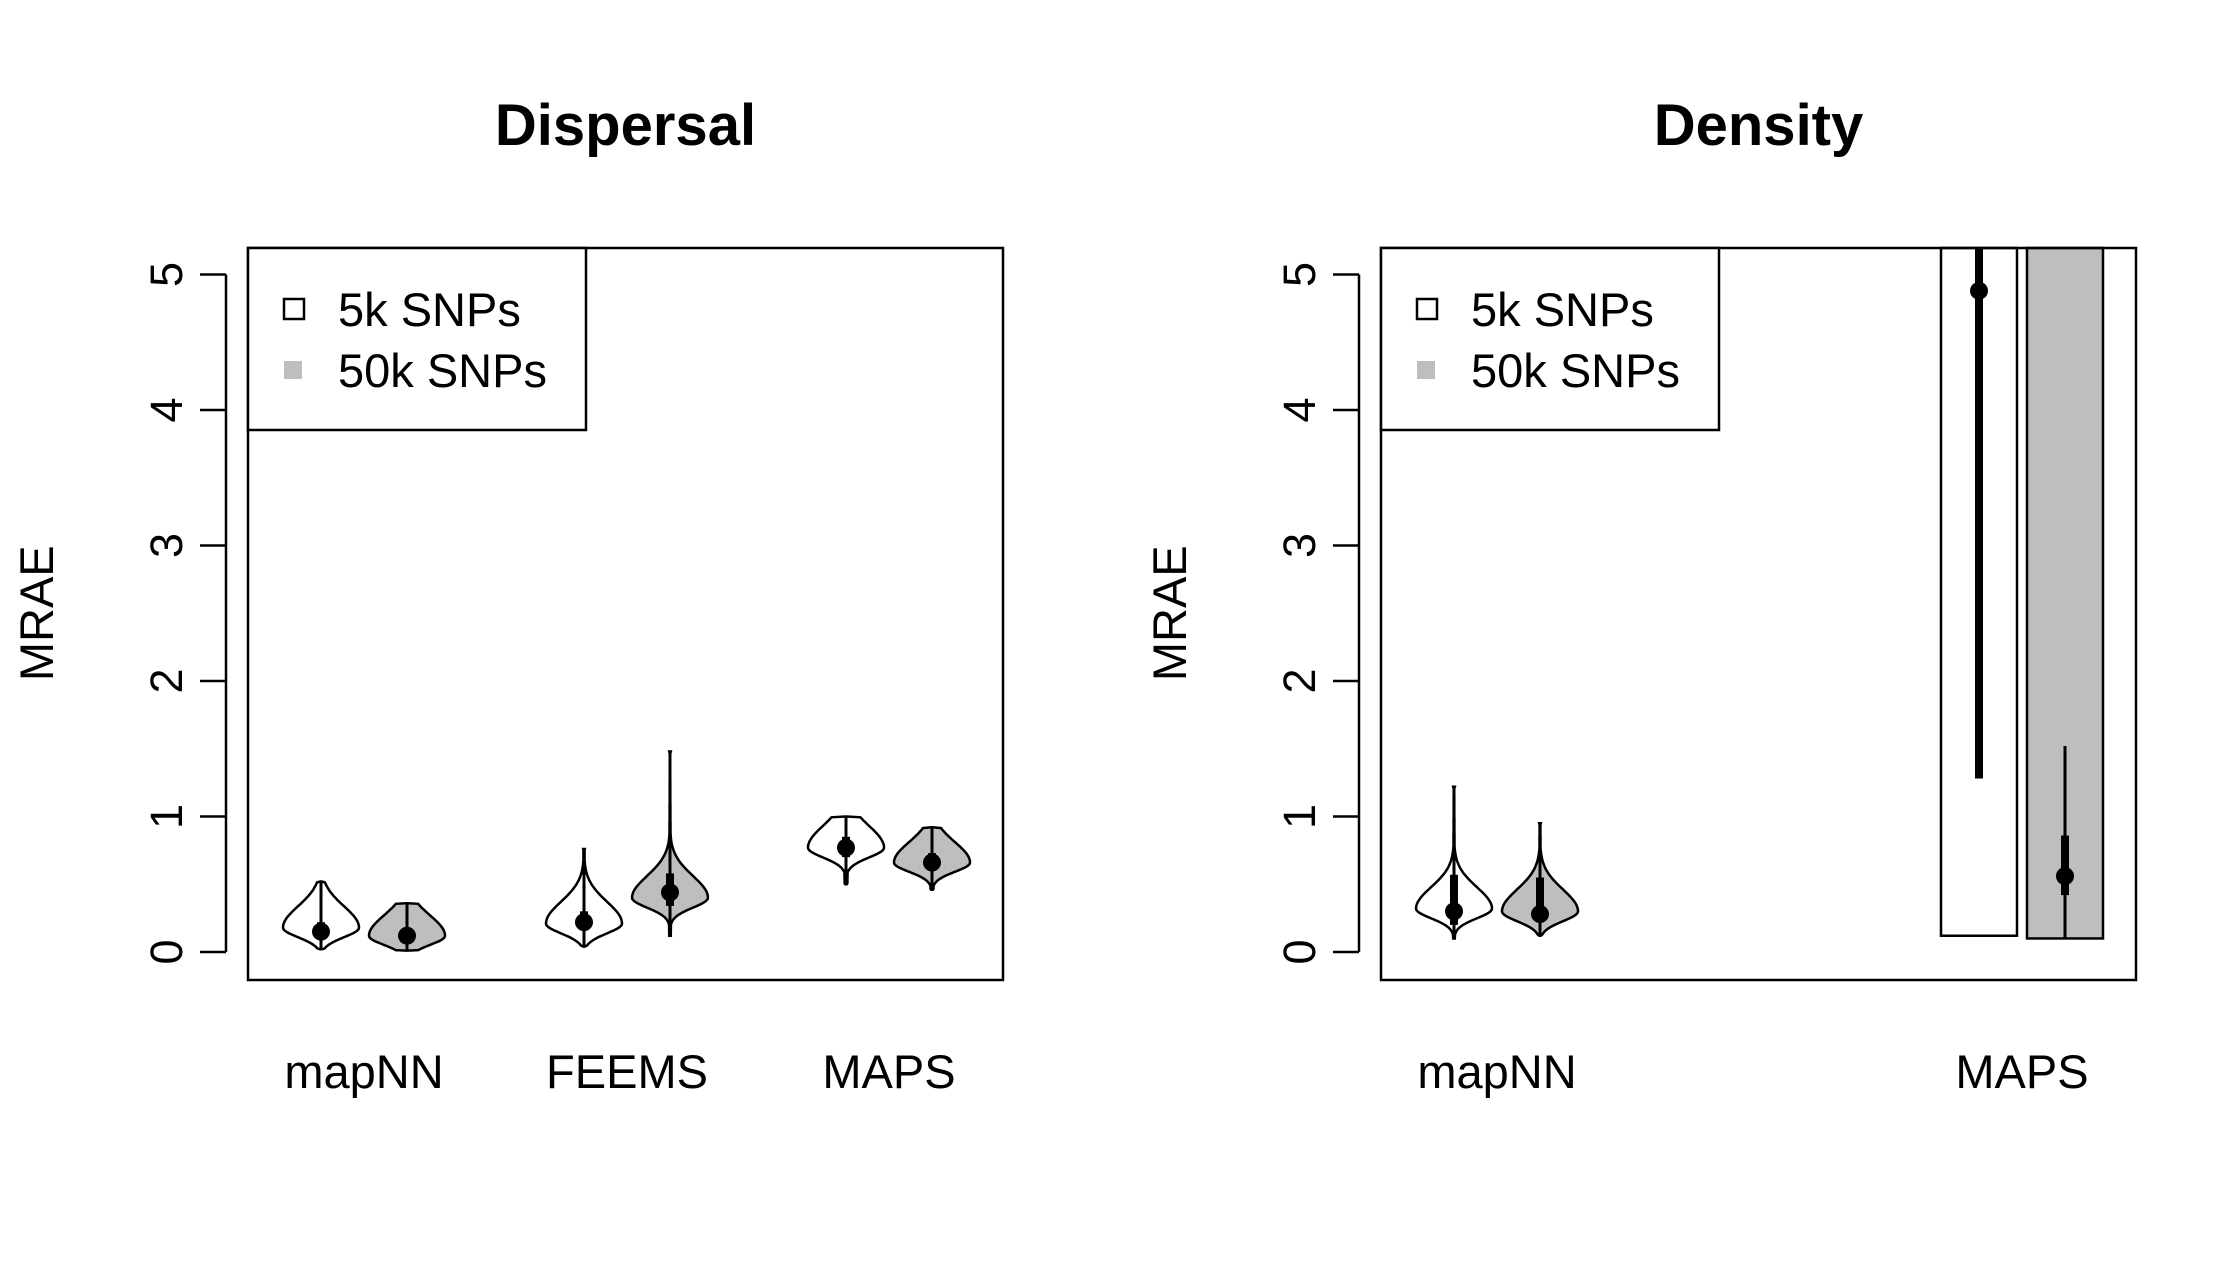 Image resolution: width=2238 pixels, height=1275 pixels. I want to click on chart-title: Density, so click(1759, 125).